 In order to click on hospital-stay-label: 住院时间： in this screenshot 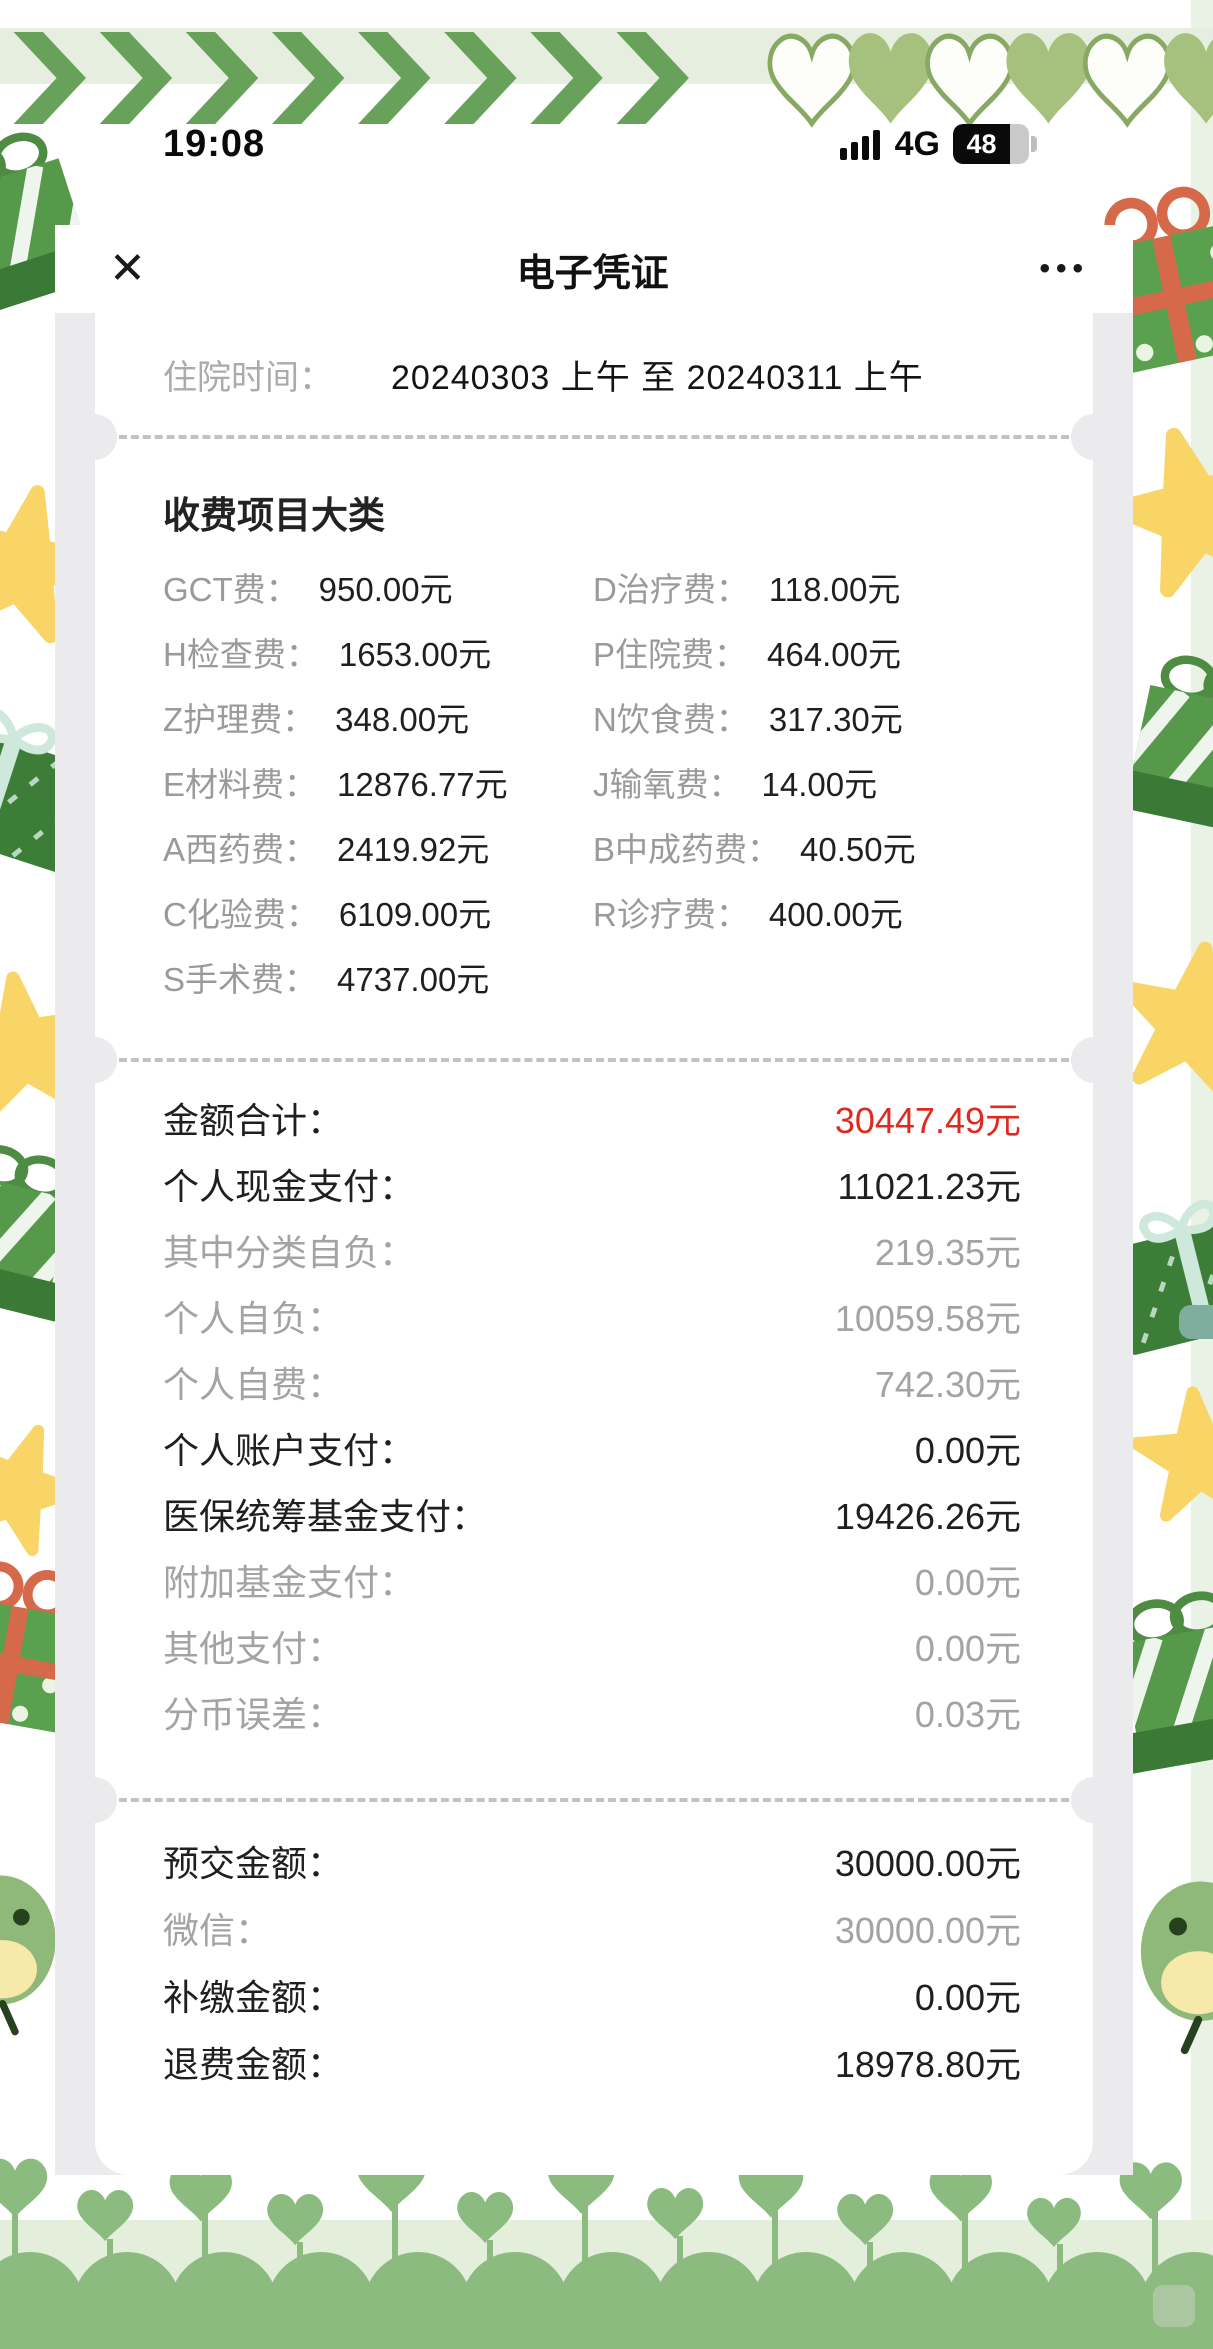, I will do `click(248, 377)`.